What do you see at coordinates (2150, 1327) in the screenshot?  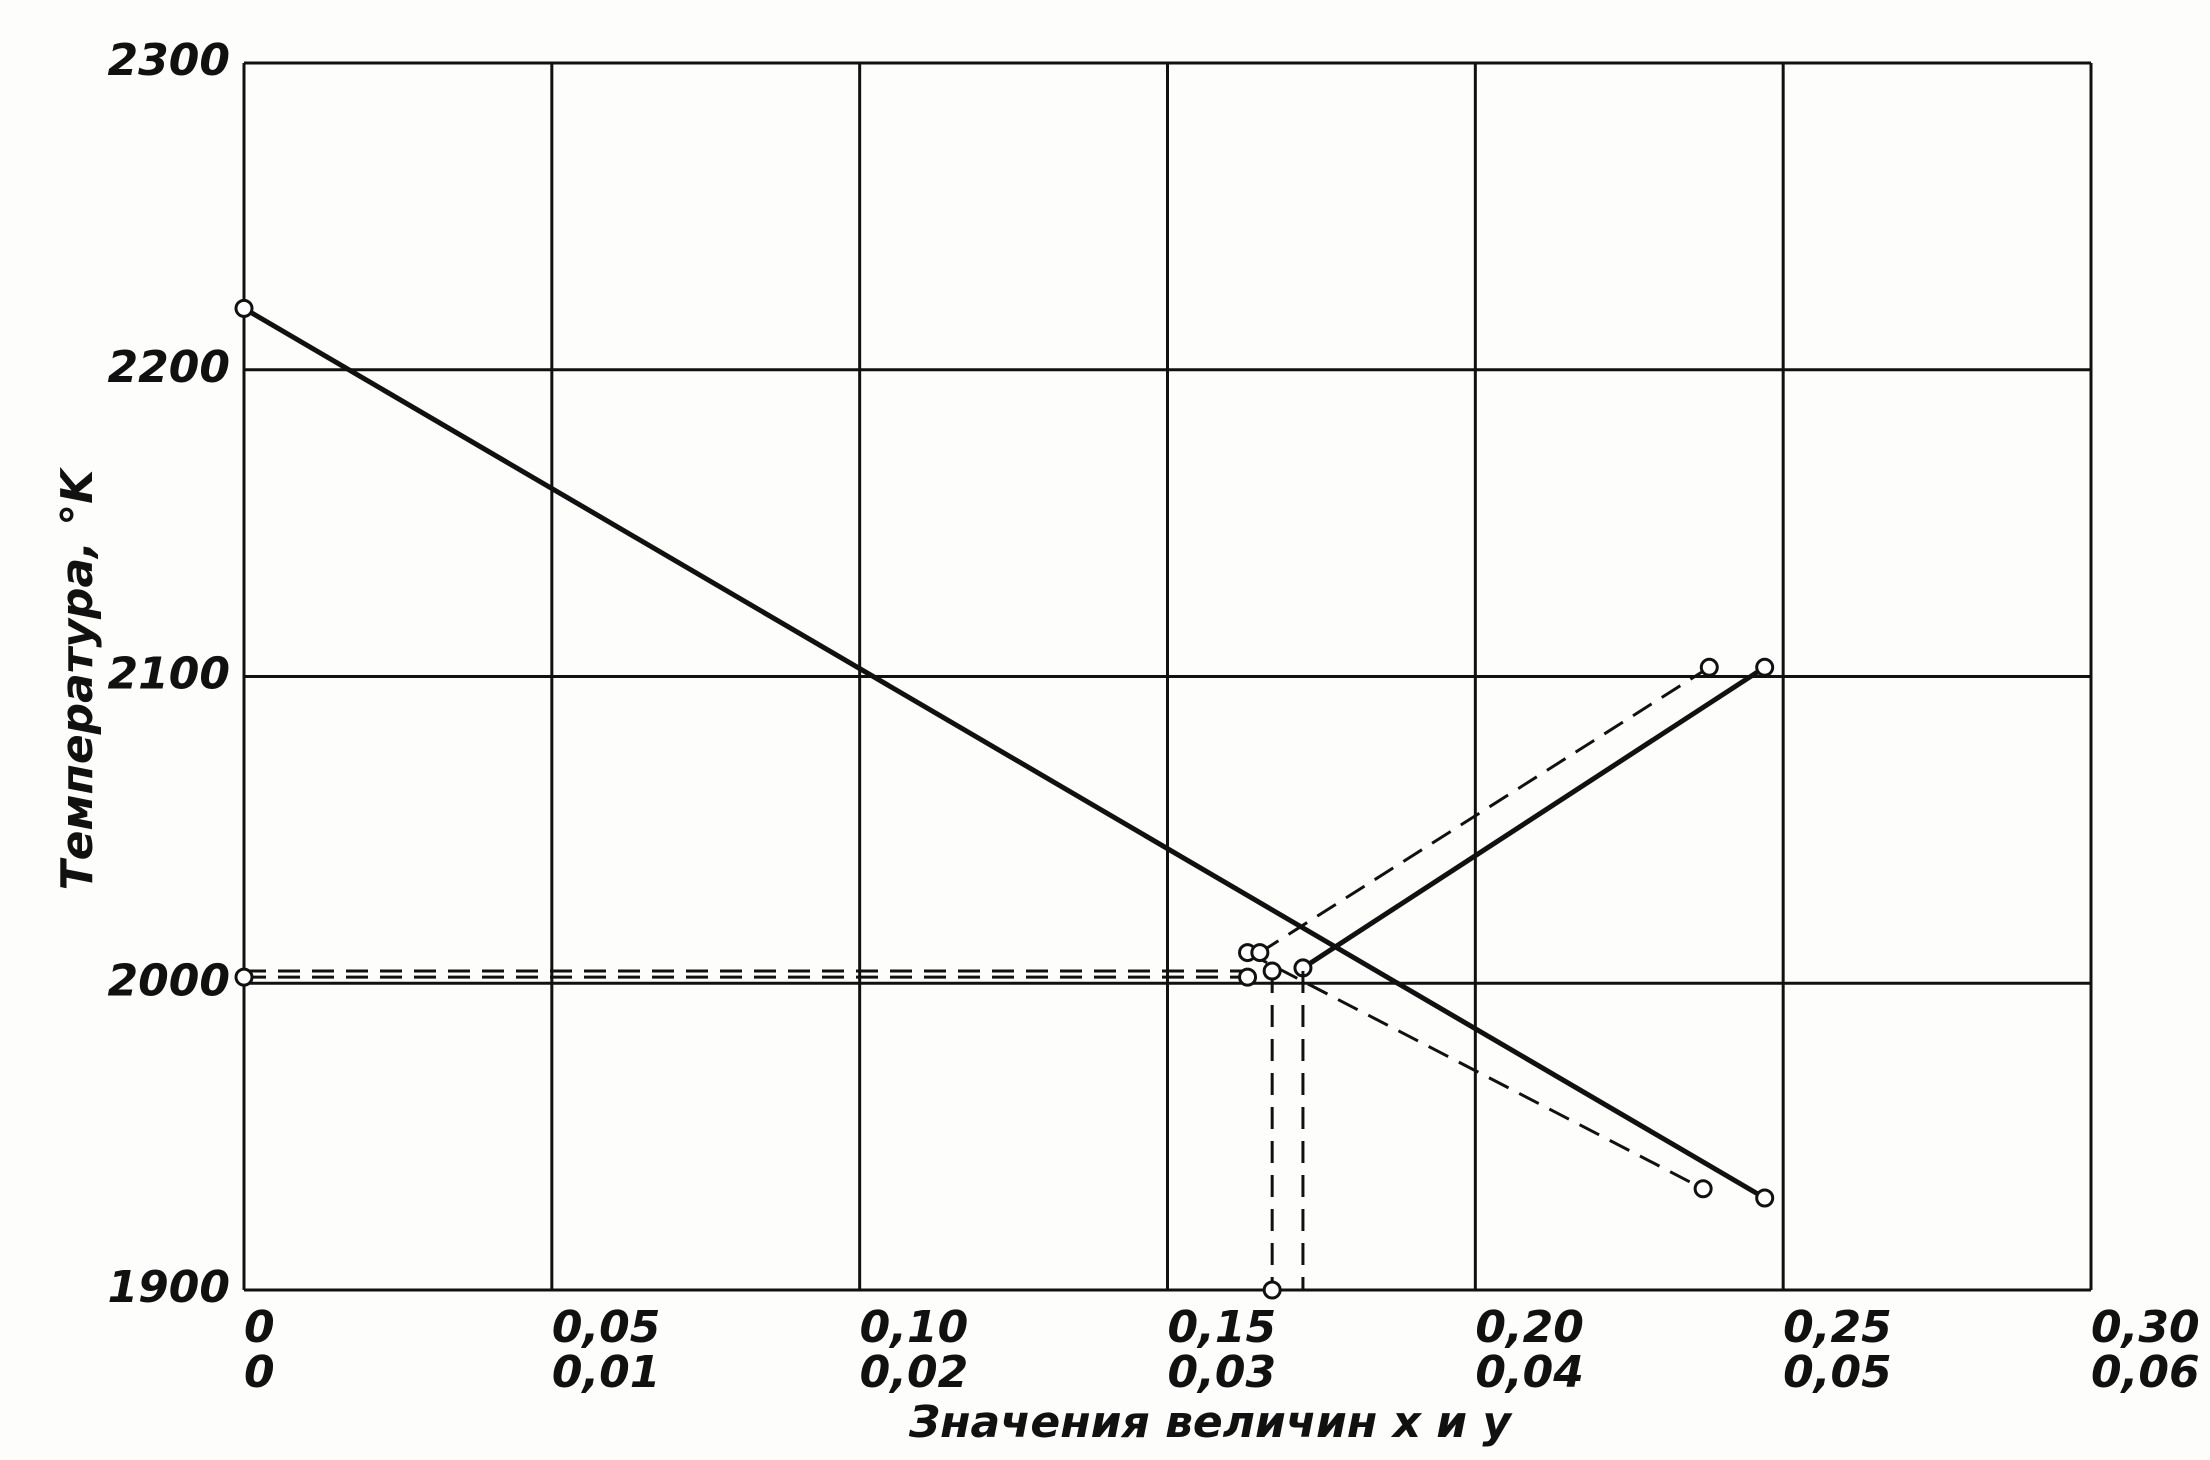 I see `x-tick-label: 0,30 x` at bounding box center [2150, 1327].